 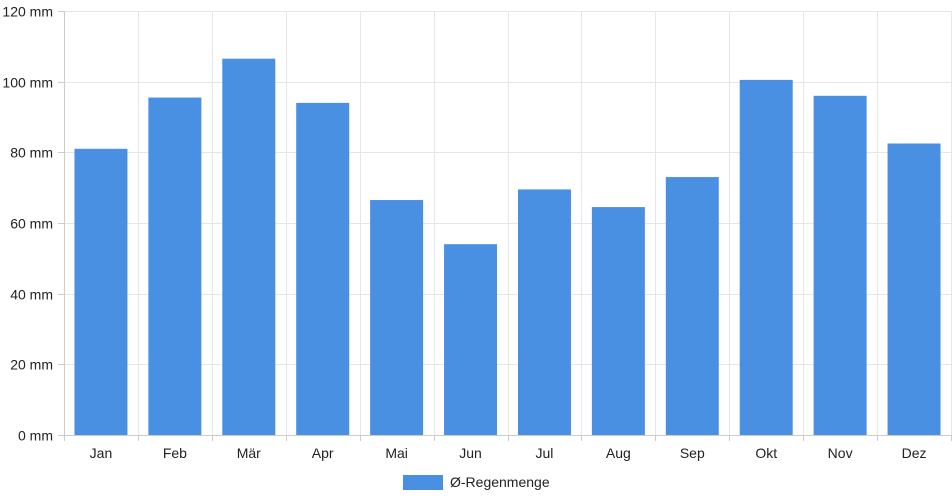 What do you see at coordinates (545, 453) in the screenshot?
I see `x-tick-label: Jul` at bounding box center [545, 453].